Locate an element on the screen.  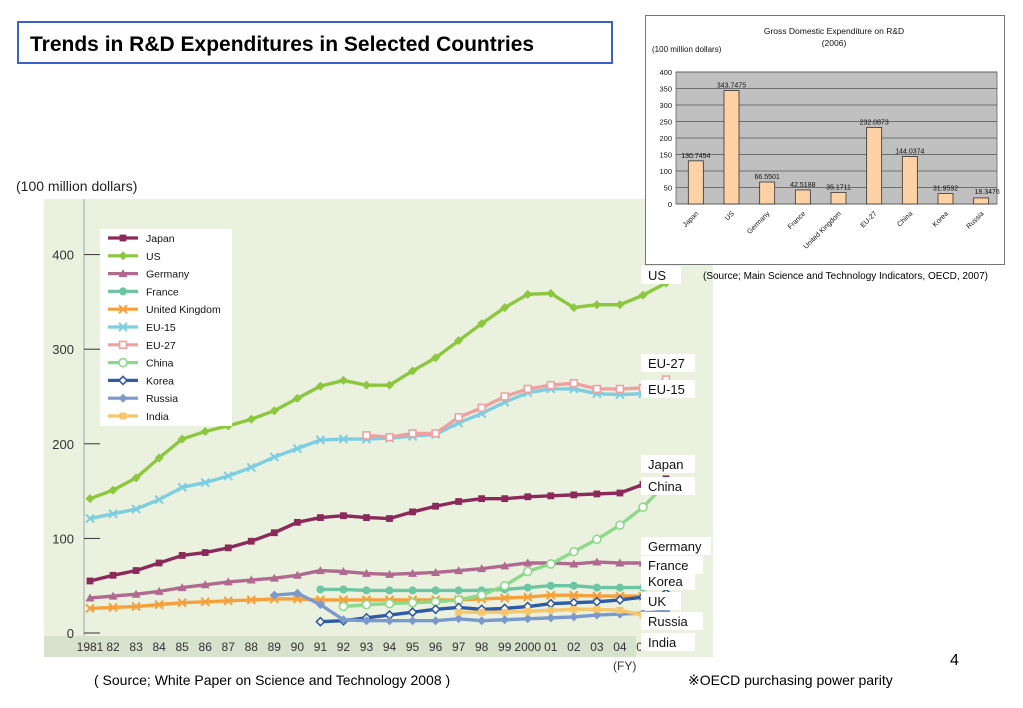
right-label-eu-27: EU-27 is located at coordinates (666, 363).